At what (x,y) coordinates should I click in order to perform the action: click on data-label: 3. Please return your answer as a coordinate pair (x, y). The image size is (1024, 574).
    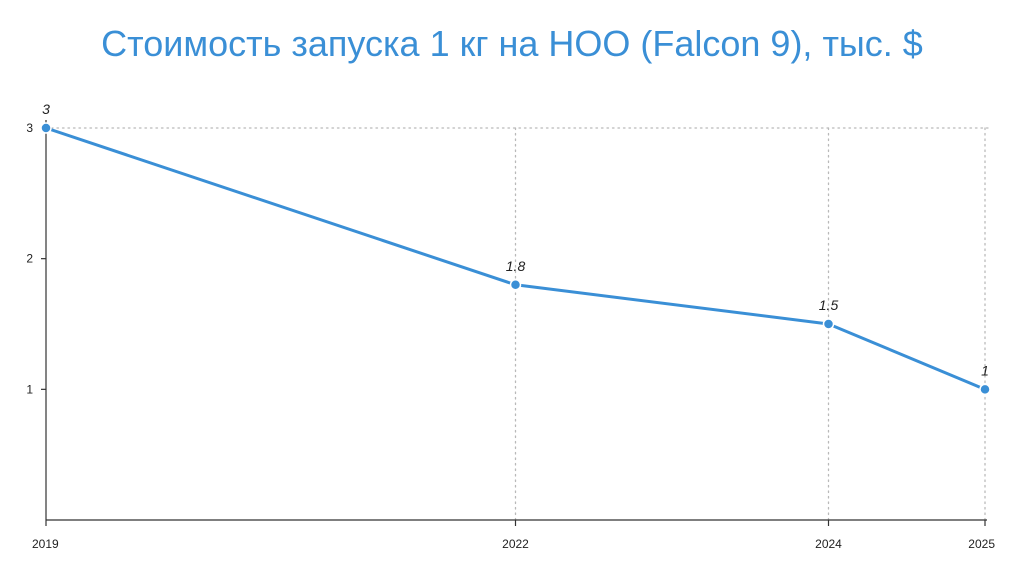
    Looking at the image, I should click on (46, 109).